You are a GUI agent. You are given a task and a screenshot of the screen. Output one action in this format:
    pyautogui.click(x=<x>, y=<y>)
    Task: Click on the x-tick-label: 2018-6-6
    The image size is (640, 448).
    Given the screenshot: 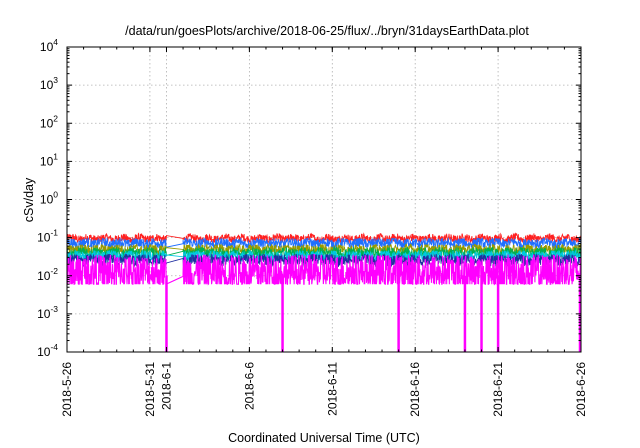 What is the action you would take?
    pyautogui.click(x=249, y=386)
    